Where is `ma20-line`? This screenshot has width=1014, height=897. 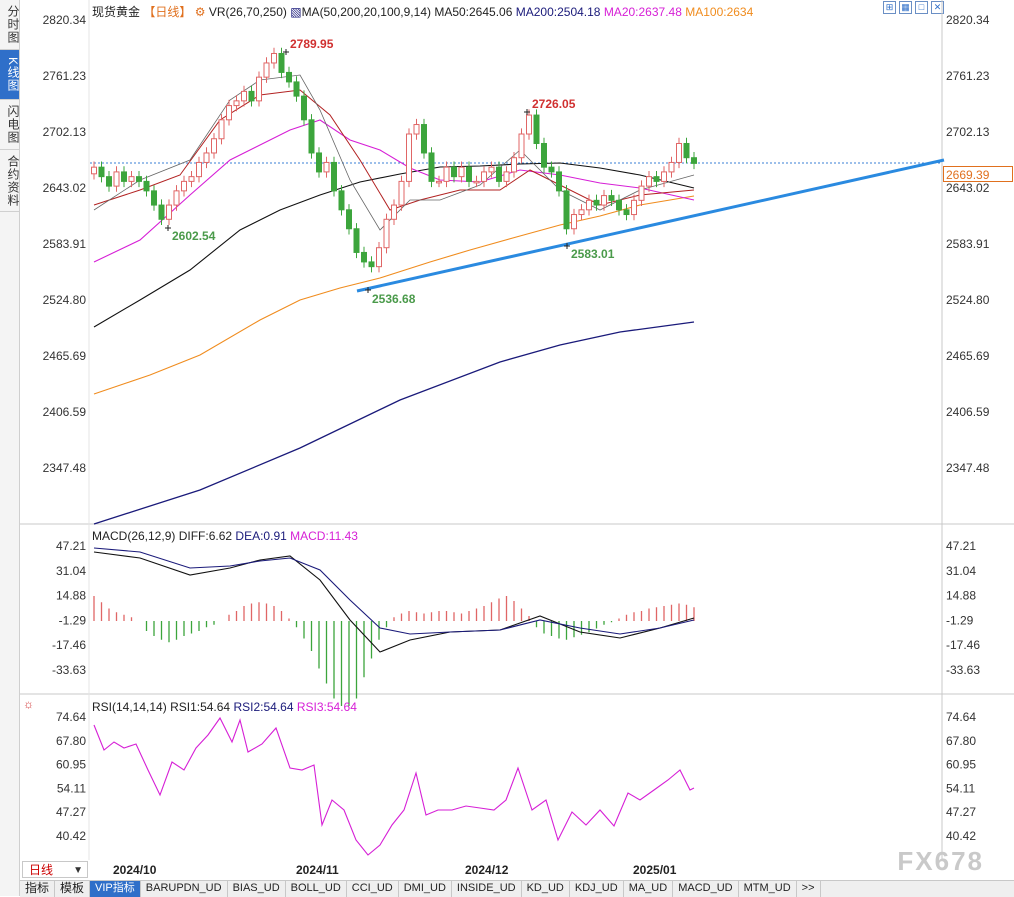
ma20-line is located at coordinates (394, 191).